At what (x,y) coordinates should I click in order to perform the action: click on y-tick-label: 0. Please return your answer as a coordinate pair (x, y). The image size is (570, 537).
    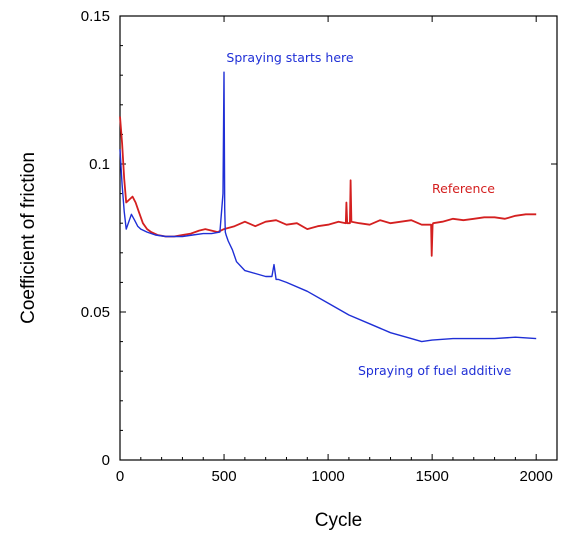
    Looking at the image, I should click on (106, 460).